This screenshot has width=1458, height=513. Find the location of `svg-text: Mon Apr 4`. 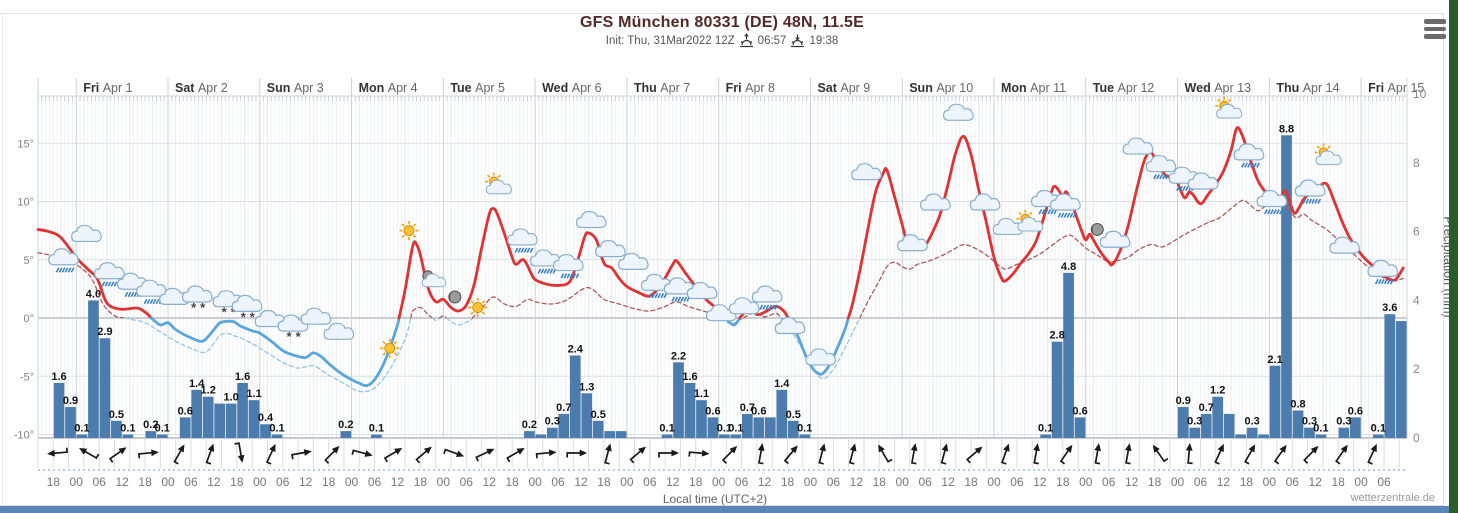

svg-text: Mon Apr 4 is located at coordinates (388, 88).